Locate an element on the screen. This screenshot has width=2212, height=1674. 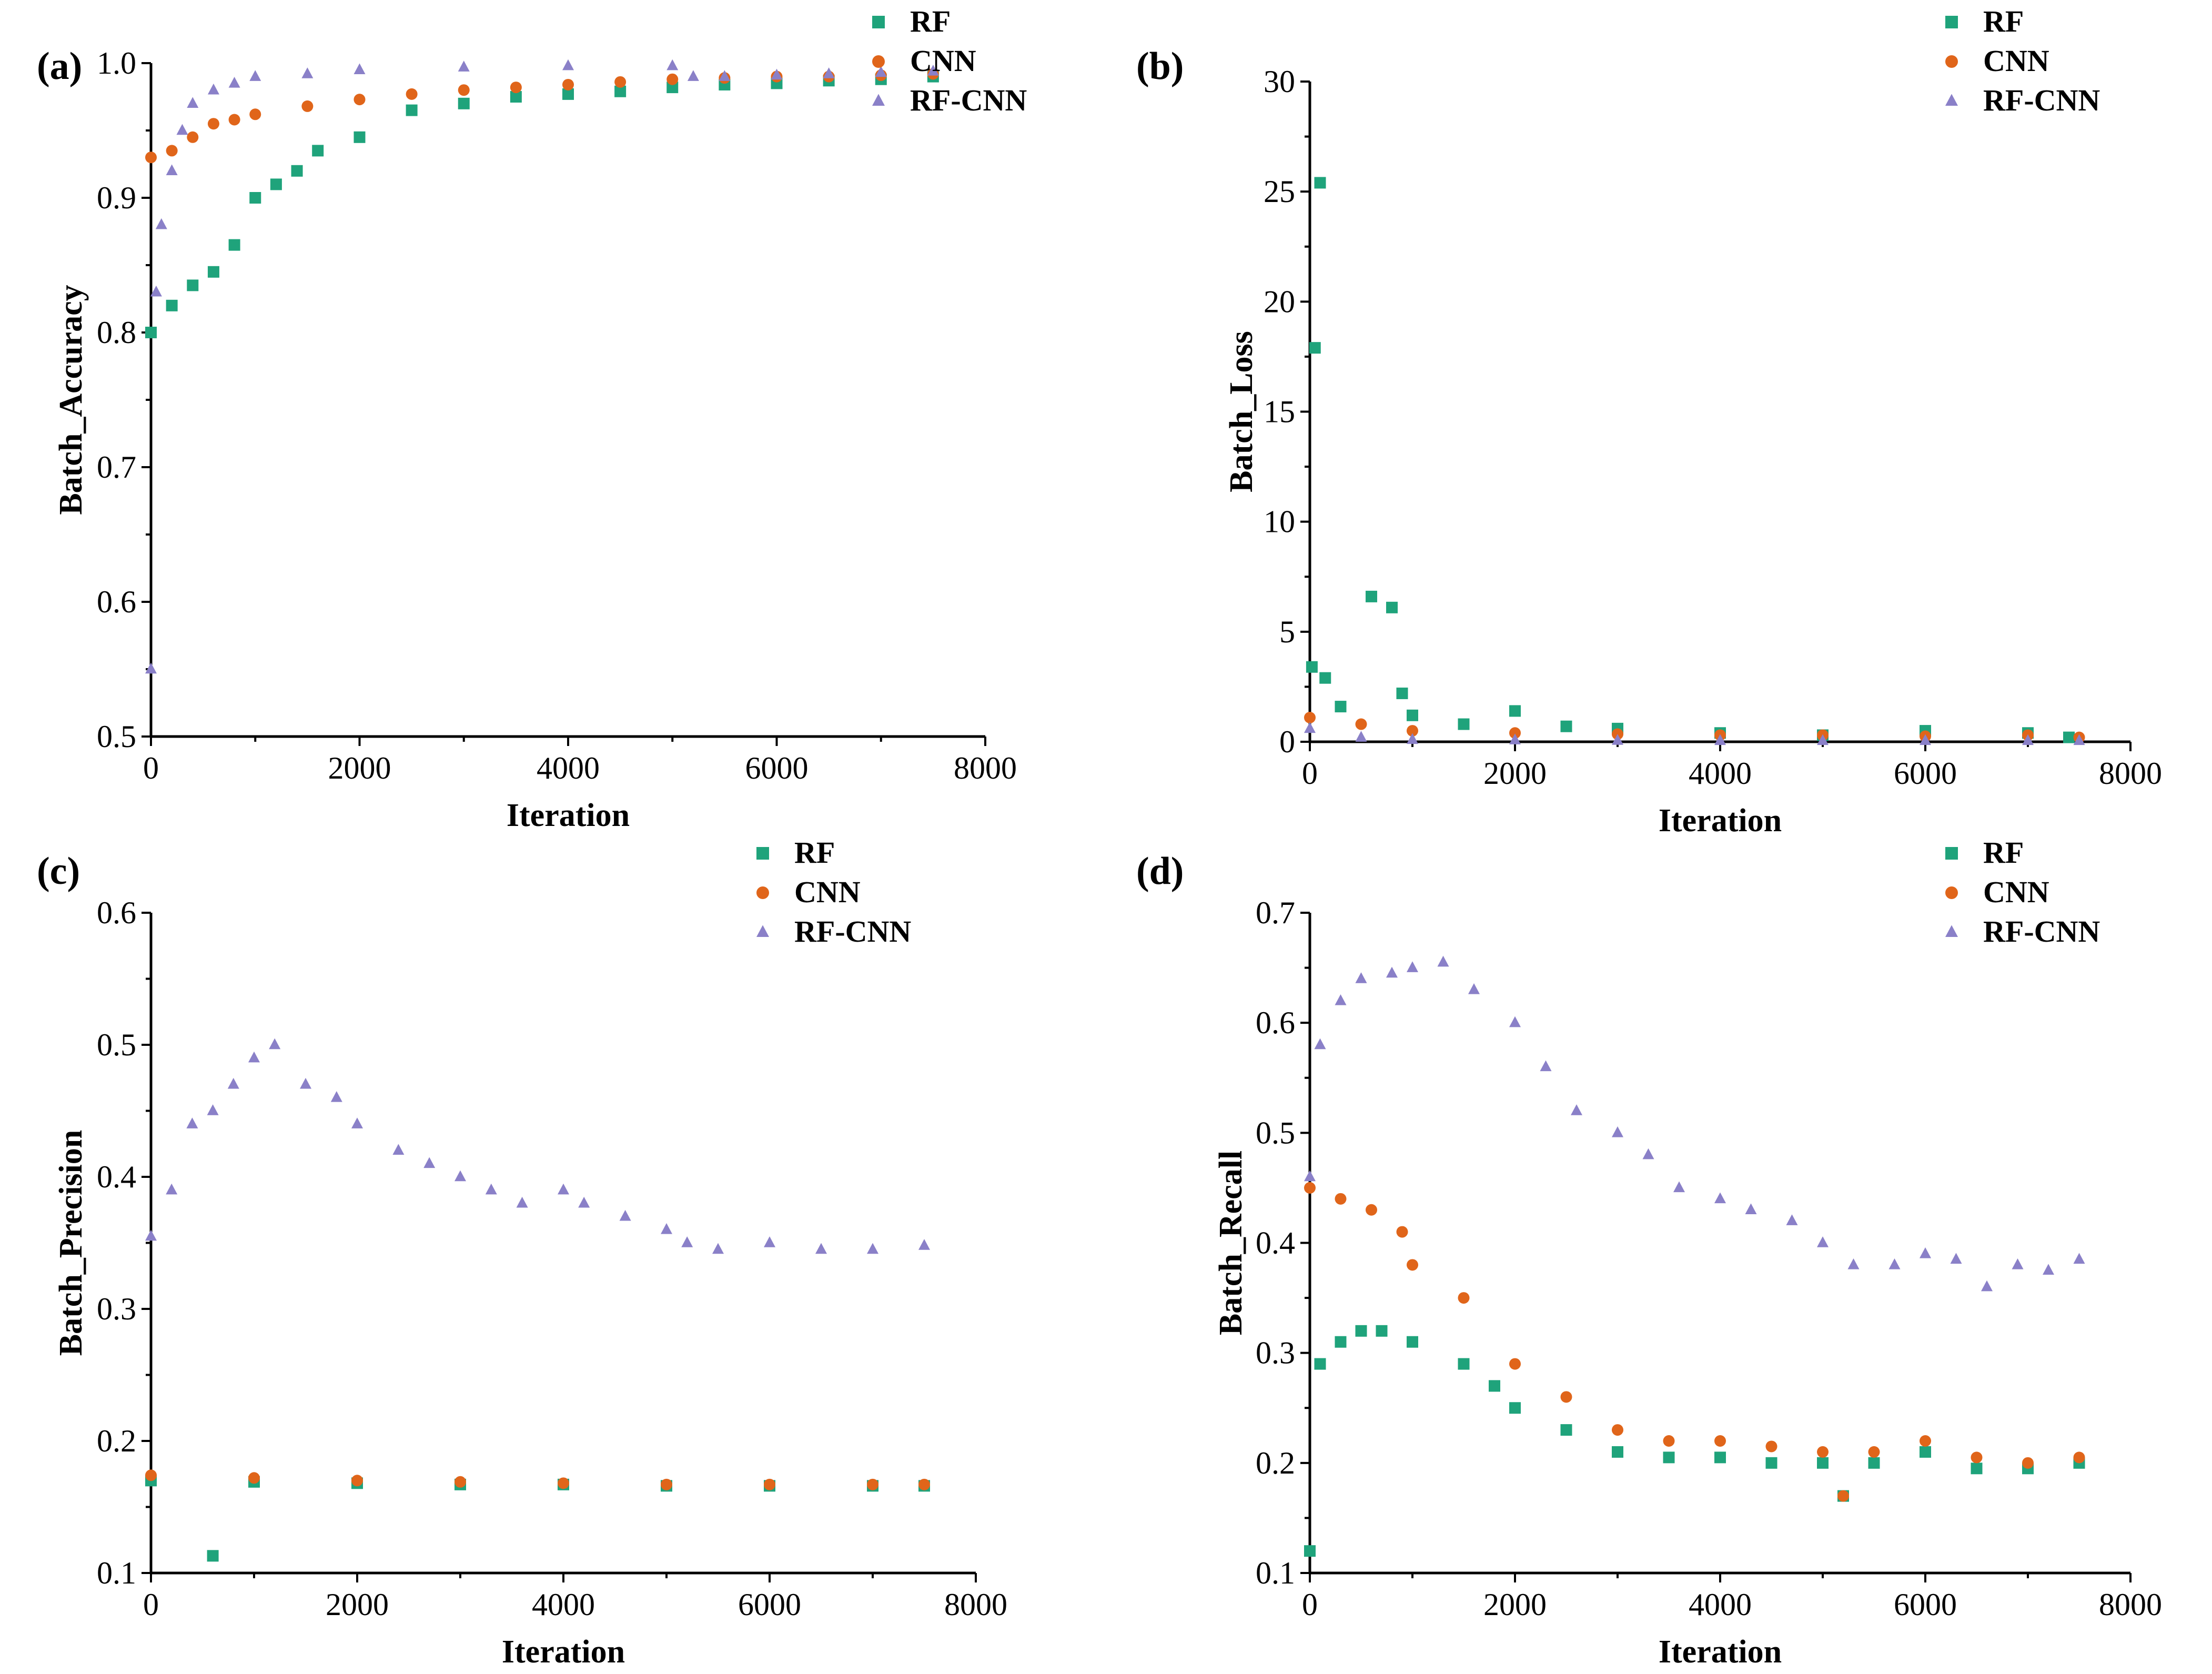
y-axis-title: Batch_Accuracy is located at coordinates (71, 400).